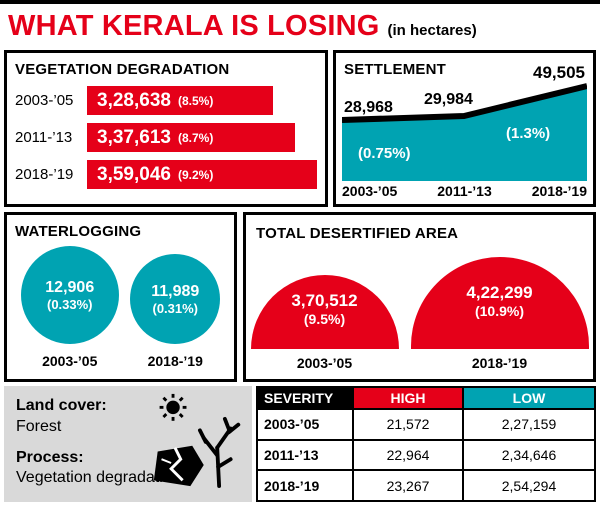 Image resolution: width=600 pixels, height=506 pixels. I want to click on process-line: Process: Vegetation degradation, so click(128, 469).